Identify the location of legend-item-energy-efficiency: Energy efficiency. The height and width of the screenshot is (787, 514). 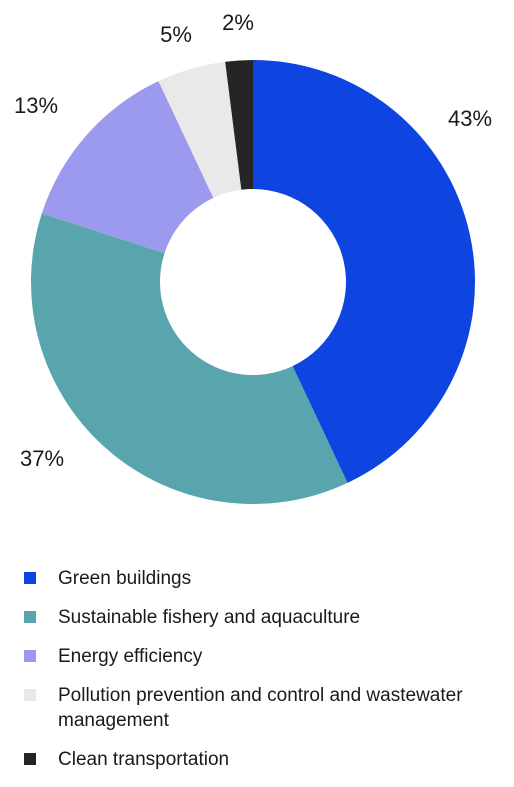
(259, 656).